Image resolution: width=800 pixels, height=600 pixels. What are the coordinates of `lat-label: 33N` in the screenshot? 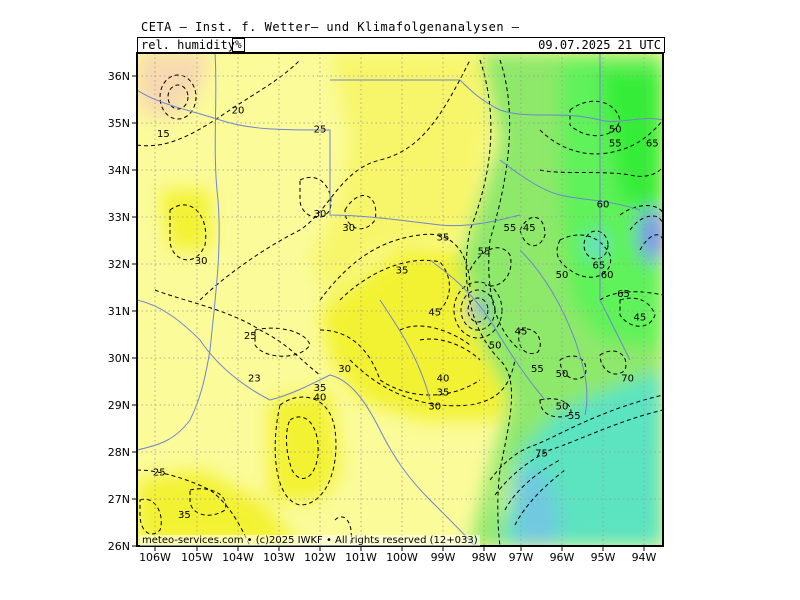 It's located at (119, 217).